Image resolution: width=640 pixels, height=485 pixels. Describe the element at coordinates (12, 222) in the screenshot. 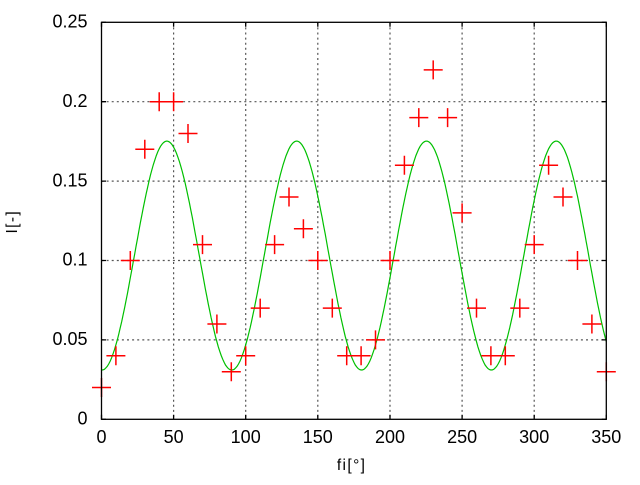

I see `svg-text: I[-]` at that location.